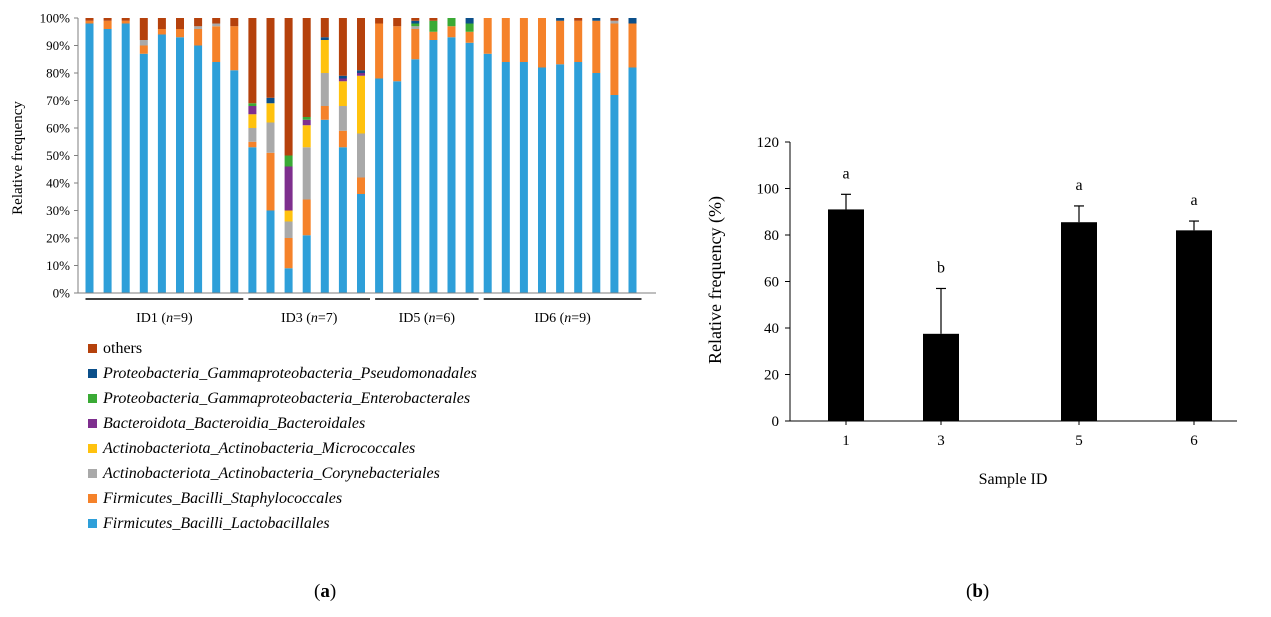 This screenshot has height=617, width=1271. What do you see at coordinates (234, 423) in the screenshot?
I see `legend-label: Bacteroidota_Bacteroidia_Bacteroidales` at bounding box center [234, 423].